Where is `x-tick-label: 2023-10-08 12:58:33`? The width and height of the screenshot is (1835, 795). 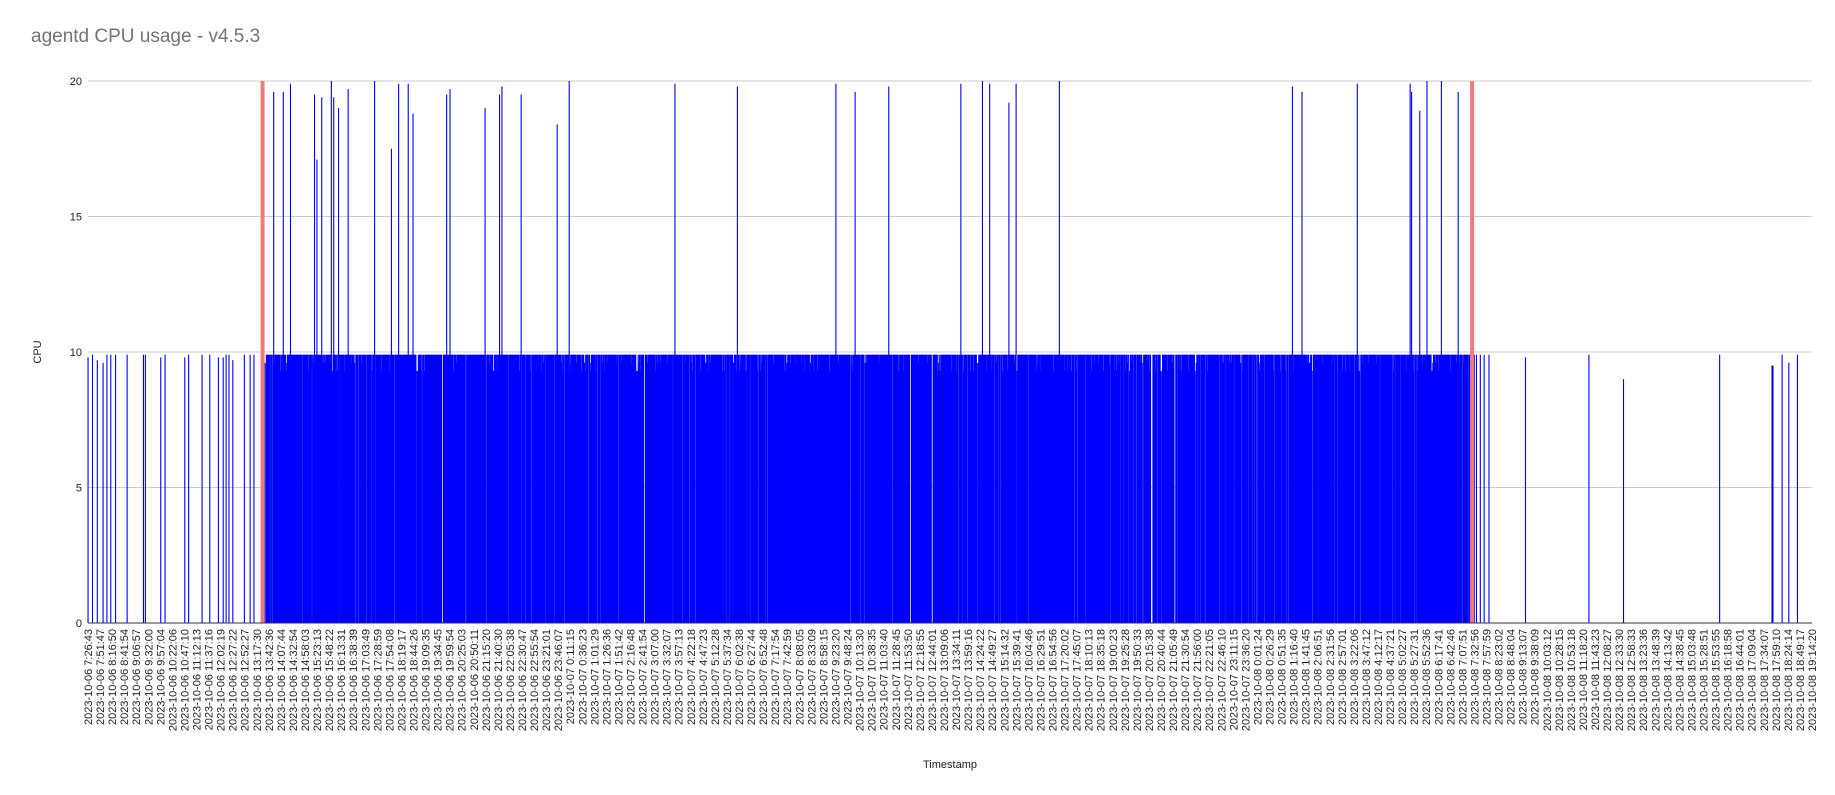 x-tick-label: 2023-10-08 12:58:33 is located at coordinates (1632, 680).